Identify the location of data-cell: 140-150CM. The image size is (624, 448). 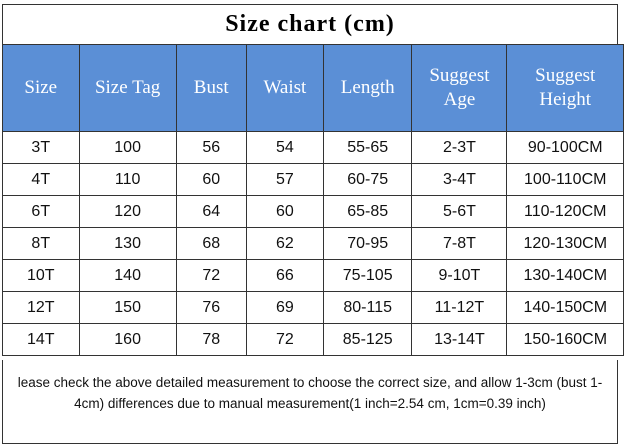
(565, 307).